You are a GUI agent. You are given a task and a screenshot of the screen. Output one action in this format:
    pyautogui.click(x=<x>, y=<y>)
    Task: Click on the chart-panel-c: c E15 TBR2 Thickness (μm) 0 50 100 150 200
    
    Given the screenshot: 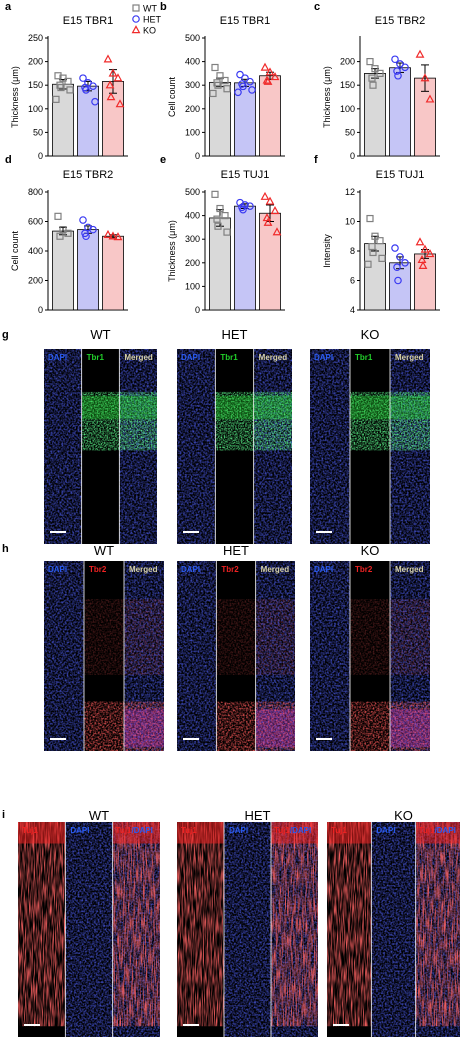 What is the action you would take?
    pyautogui.click(x=377, y=81)
    